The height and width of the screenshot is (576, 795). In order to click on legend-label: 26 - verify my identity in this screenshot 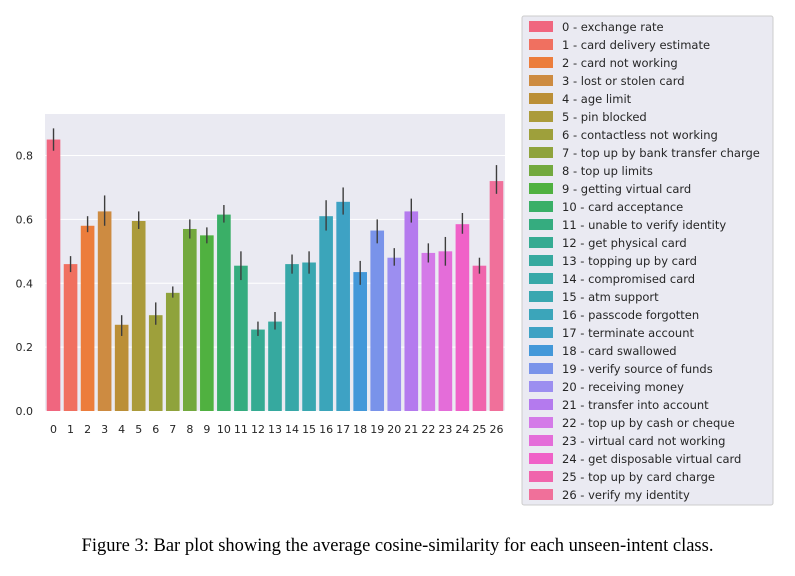, I will do `click(626, 495)`.